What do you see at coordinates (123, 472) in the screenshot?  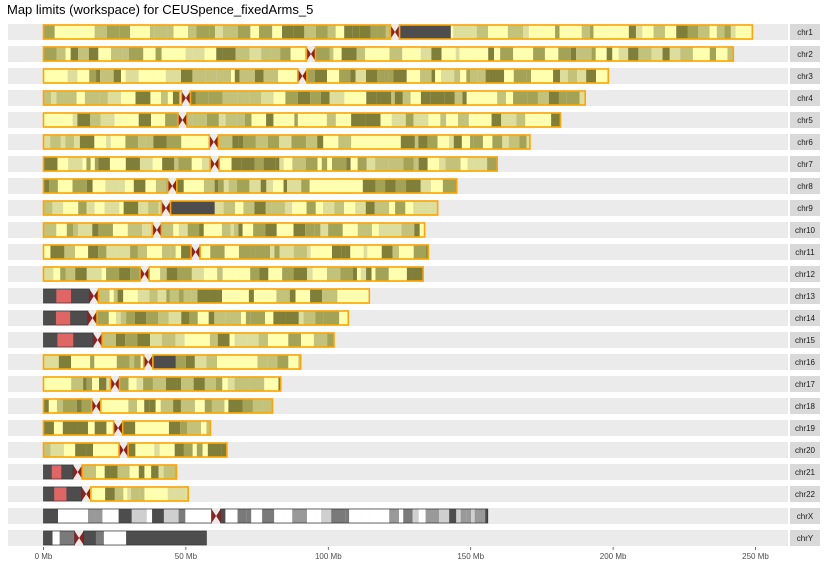 I see `band-chr21` at bounding box center [123, 472].